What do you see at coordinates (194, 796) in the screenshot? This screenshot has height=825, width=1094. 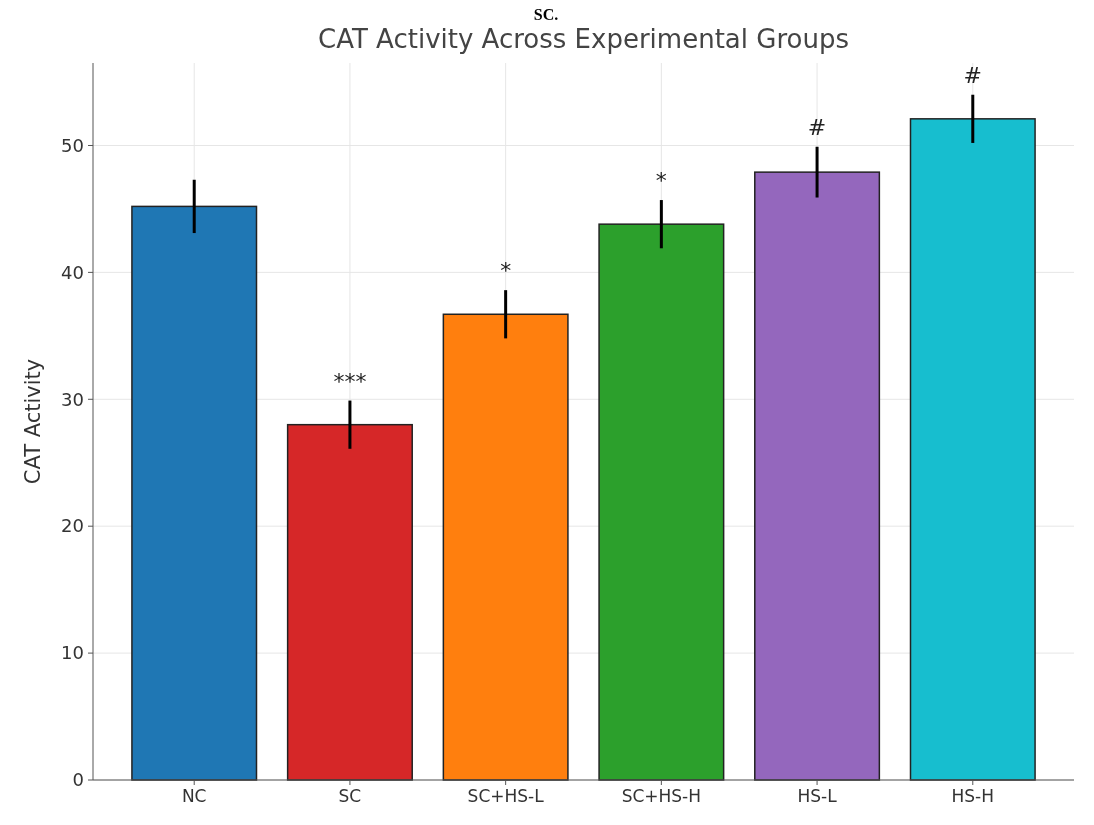 I see `x-tick-label: NC` at bounding box center [194, 796].